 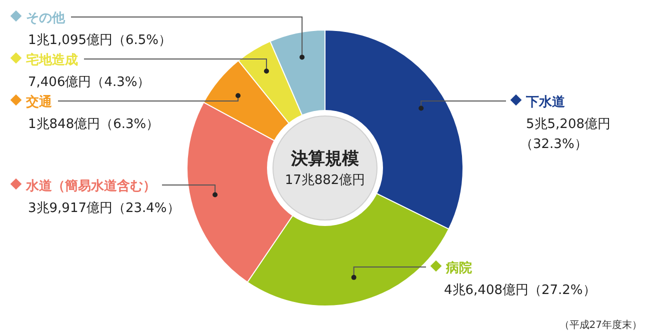 I want to click on data-label: 5兆5,208億円（32.3%）, so click(x=565, y=134).